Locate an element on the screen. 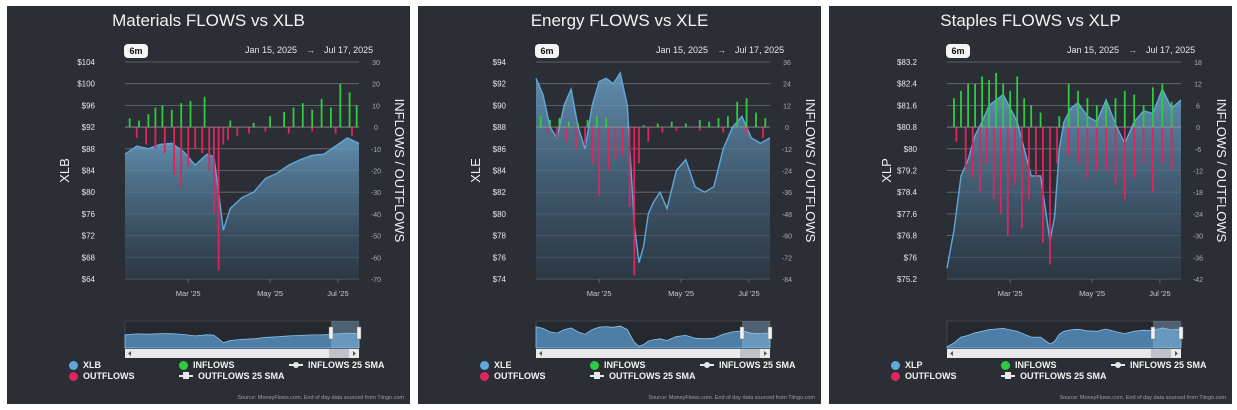 The image size is (1237, 410). left-tick-label: $74 is located at coordinates (500, 279).